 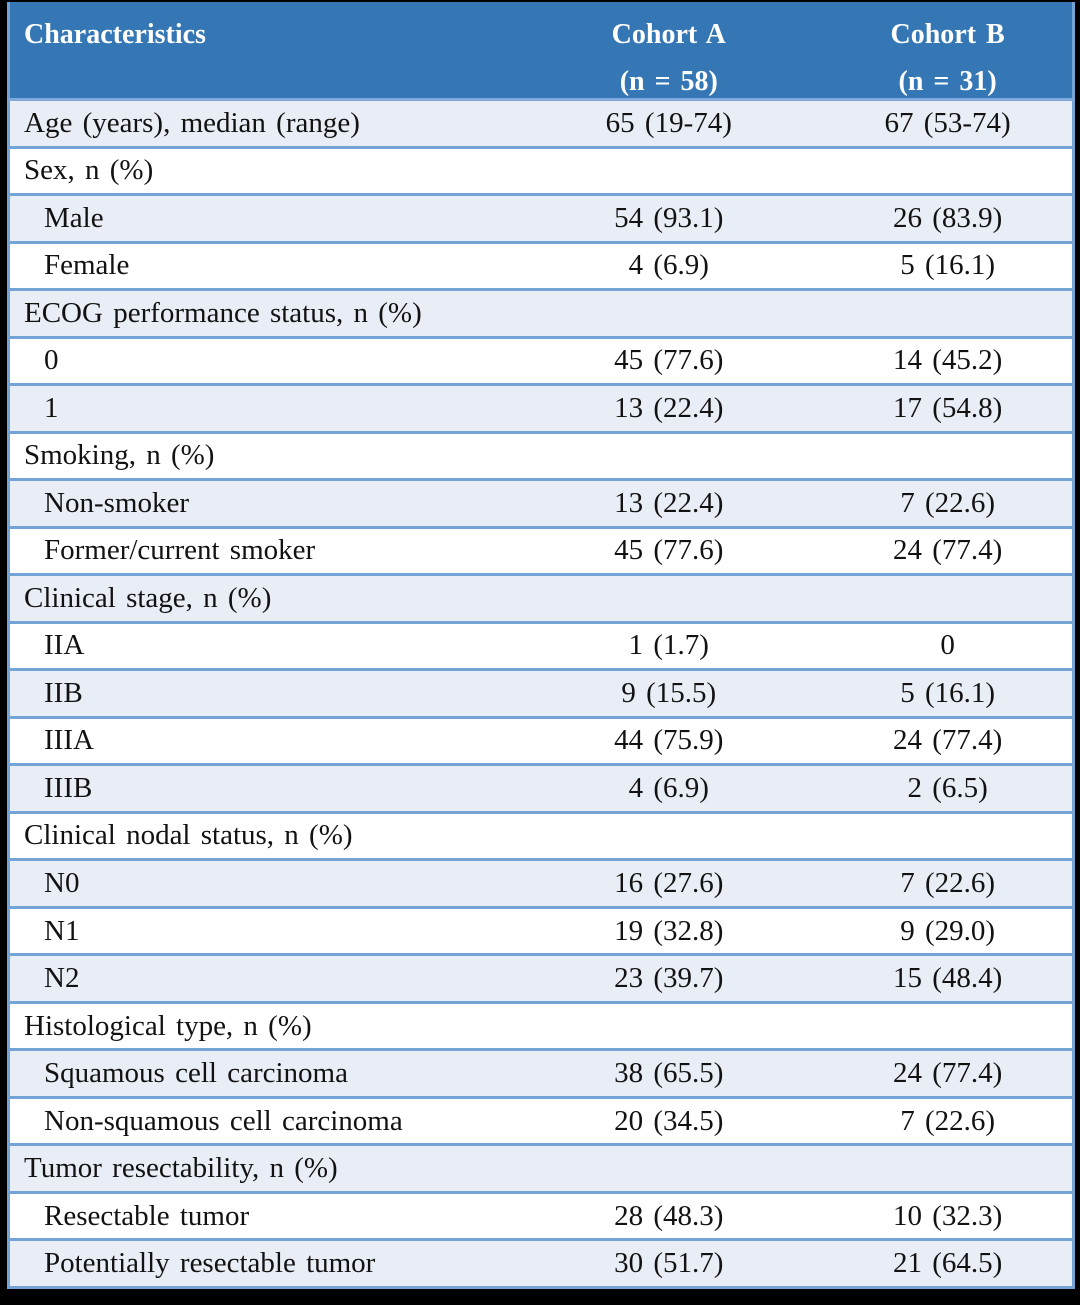 I want to click on data-row: Non-smoker 13 (22.4) 7 (22.6), so click(x=541, y=504).